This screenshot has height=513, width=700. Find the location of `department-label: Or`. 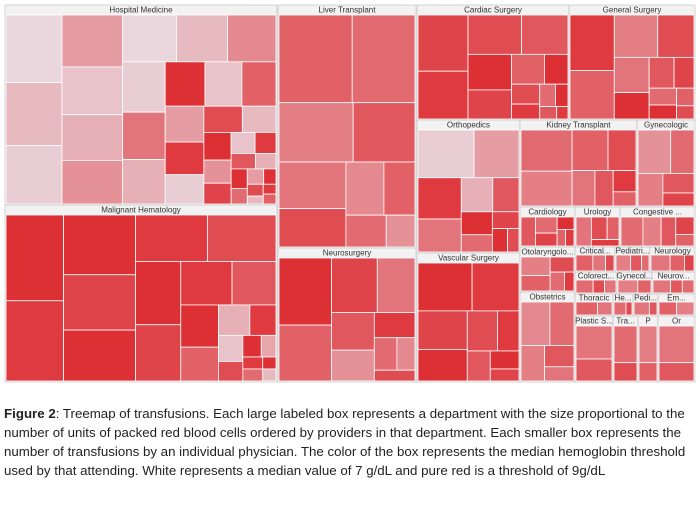

department-label: Or is located at coordinates (676, 321).